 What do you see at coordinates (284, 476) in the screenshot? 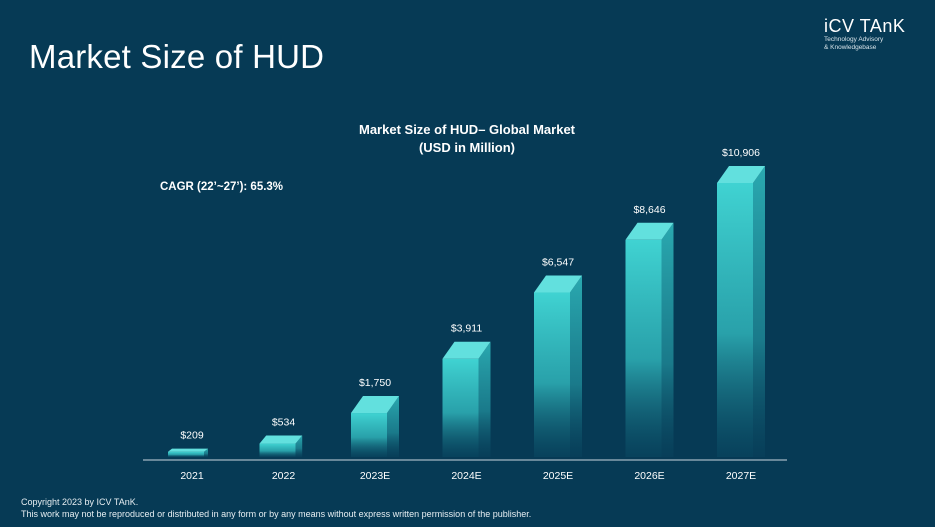
I see `x-tick-label-2022: 2022` at bounding box center [284, 476].